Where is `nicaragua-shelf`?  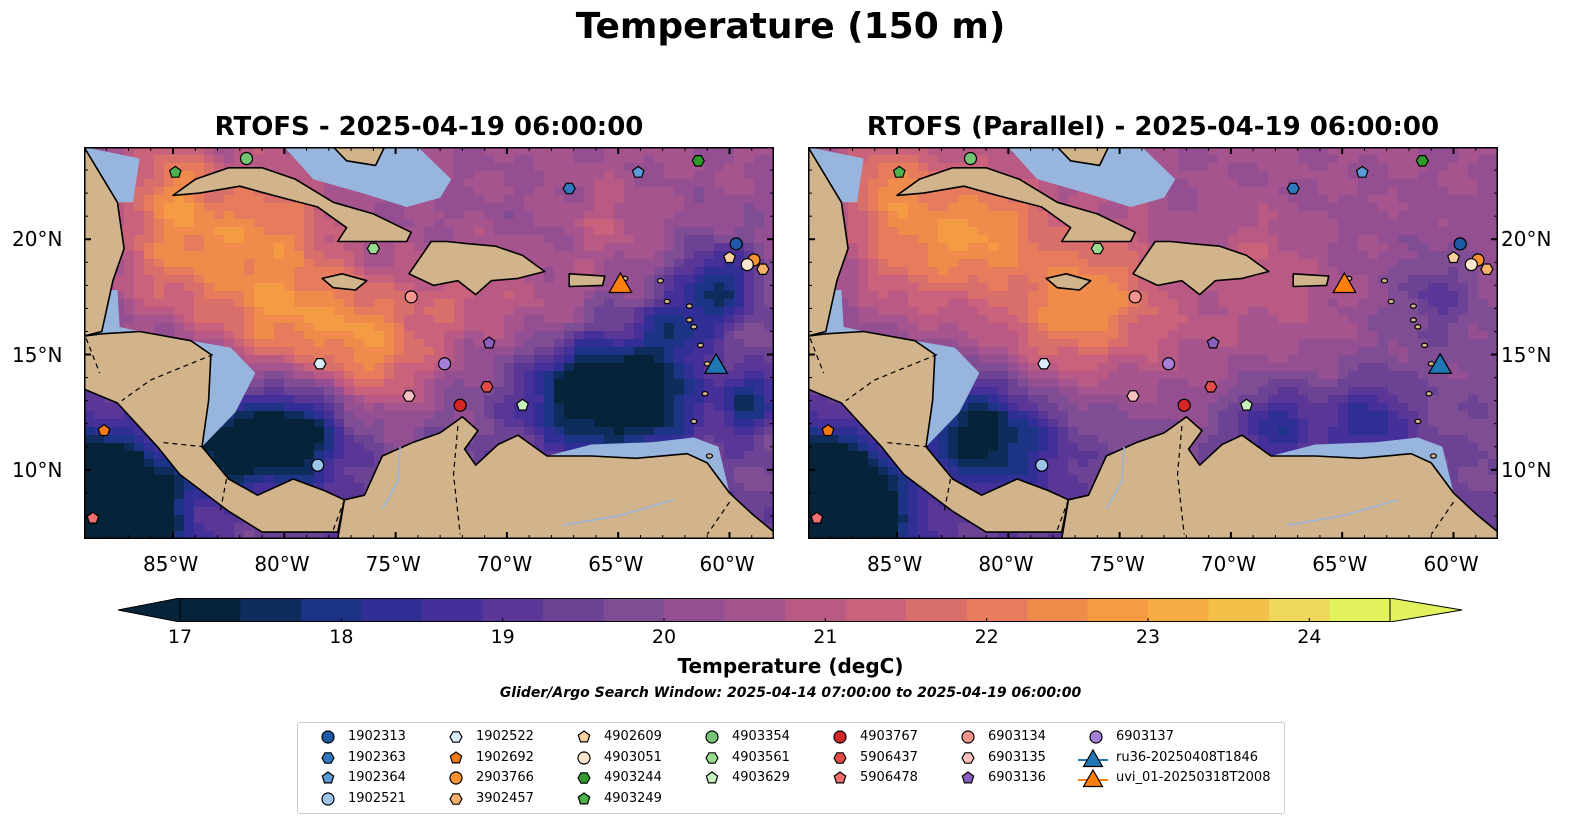
nicaragua-shelf is located at coordinates (223, 393).